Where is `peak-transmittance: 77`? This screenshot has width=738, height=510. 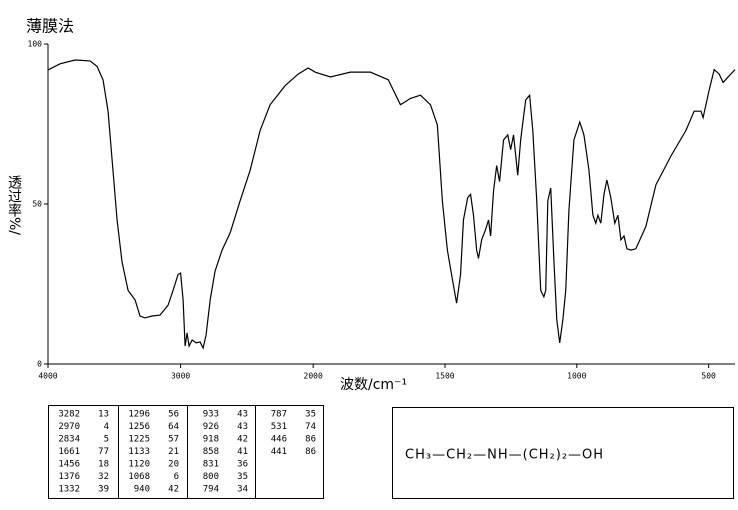
peak-transmittance: 77 is located at coordinates (103, 452).